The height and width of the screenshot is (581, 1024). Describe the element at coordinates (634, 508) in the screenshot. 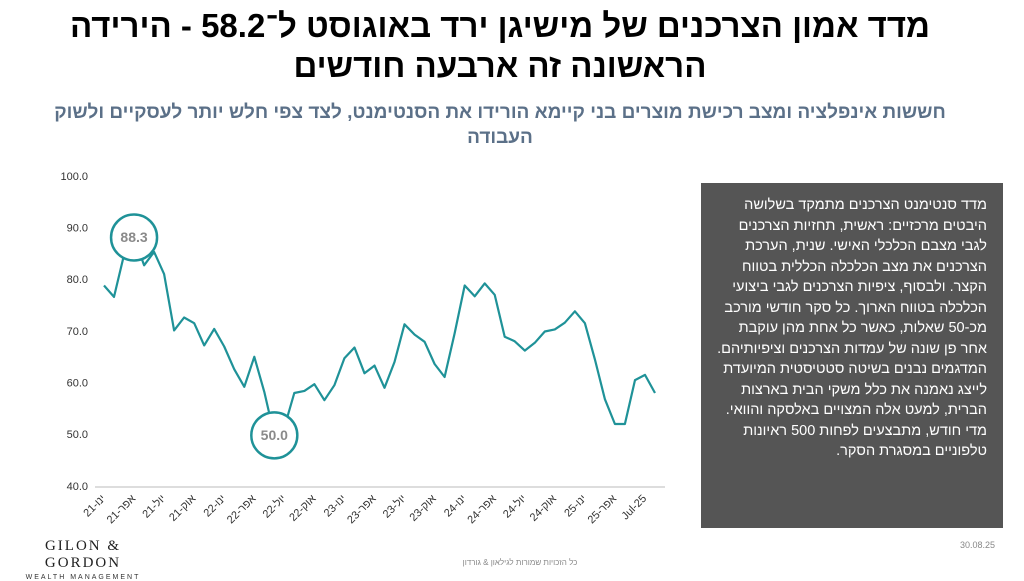

I see `x-tick-label: Jul-25` at that location.